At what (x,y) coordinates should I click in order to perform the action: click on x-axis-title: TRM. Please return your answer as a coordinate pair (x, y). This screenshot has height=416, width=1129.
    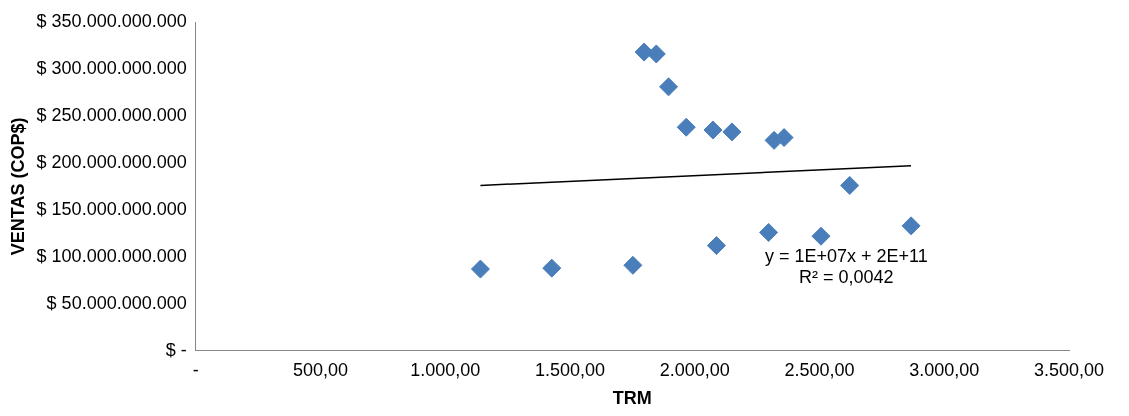
    Looking at the image, I should click on (632, 398).